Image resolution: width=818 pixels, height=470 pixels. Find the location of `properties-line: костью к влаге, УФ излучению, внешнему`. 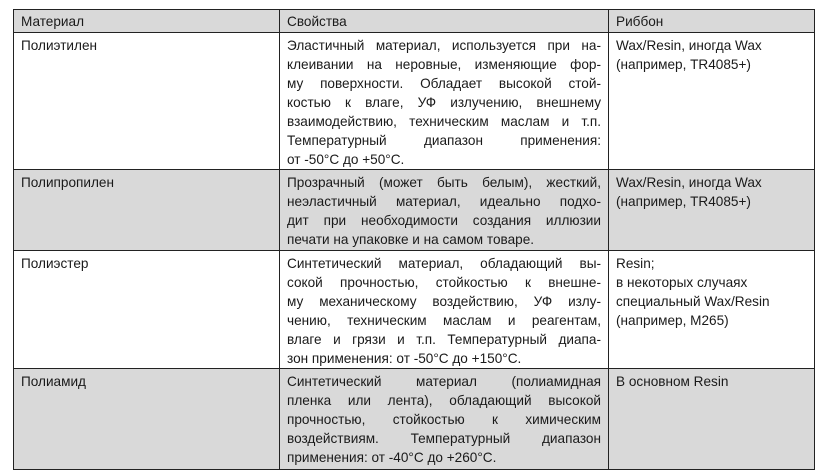

properties-line: костью к влаге, УФ излучению, внешнему is located at coordinates (444, 102).